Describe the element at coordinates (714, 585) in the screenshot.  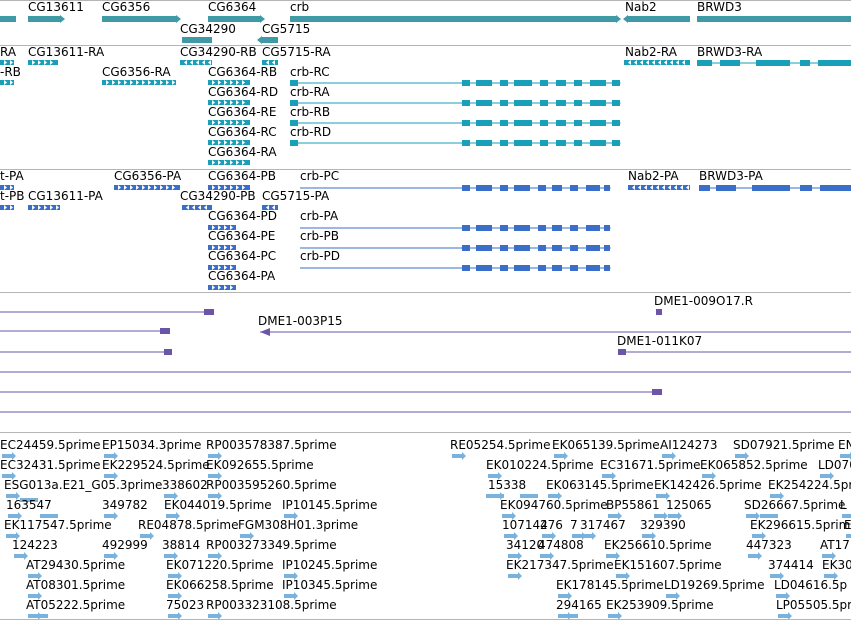
I see `est-label: LD19269.5prime` at that location.